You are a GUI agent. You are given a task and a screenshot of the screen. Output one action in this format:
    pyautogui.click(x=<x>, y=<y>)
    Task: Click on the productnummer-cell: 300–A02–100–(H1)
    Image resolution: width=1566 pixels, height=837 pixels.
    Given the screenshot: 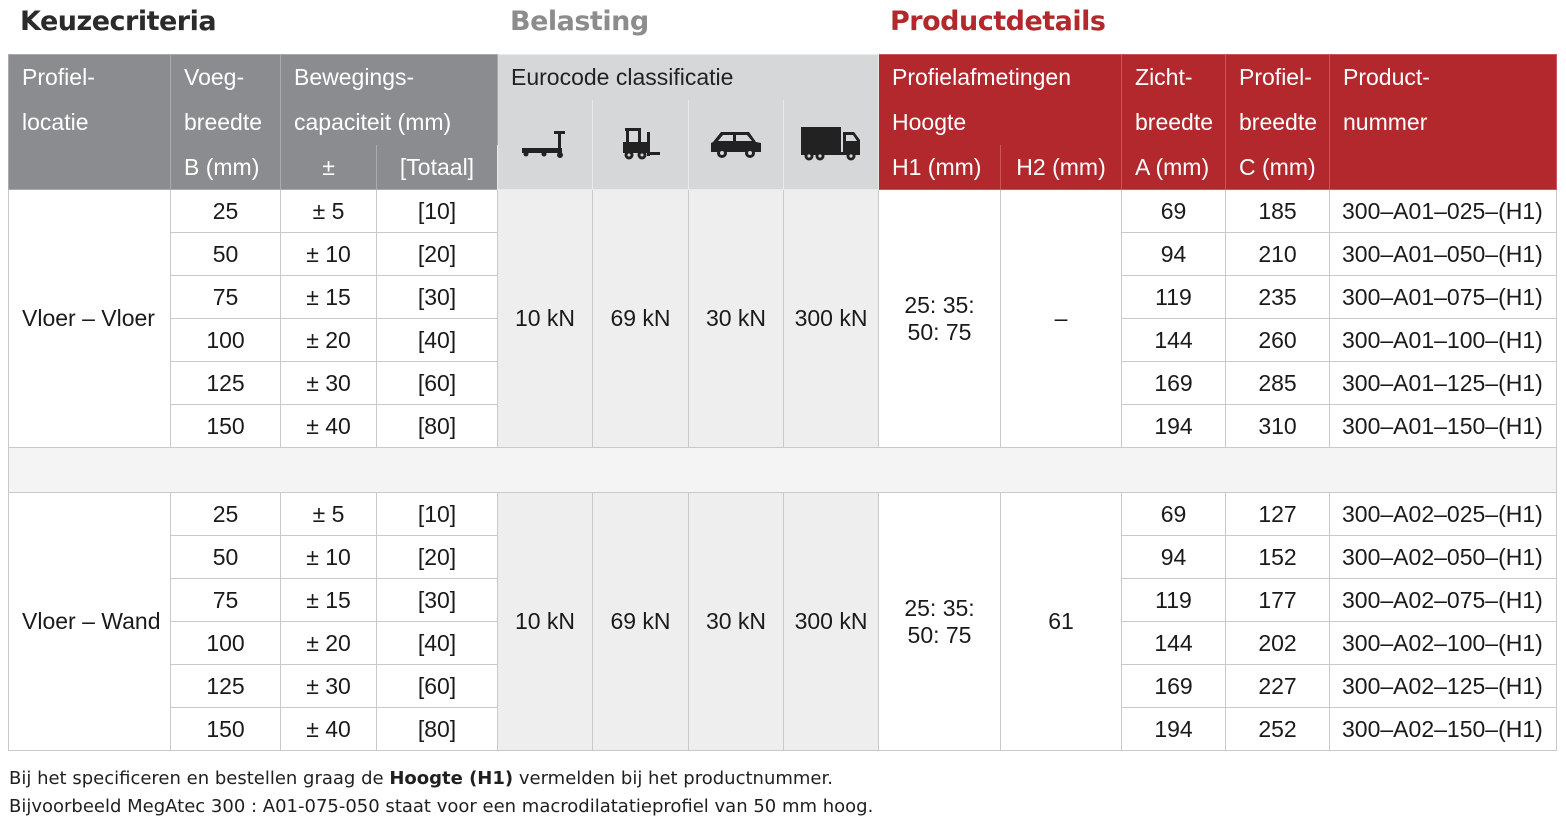 What is the action you would take?
    pyautogui.click(x=1443, y=643)
    